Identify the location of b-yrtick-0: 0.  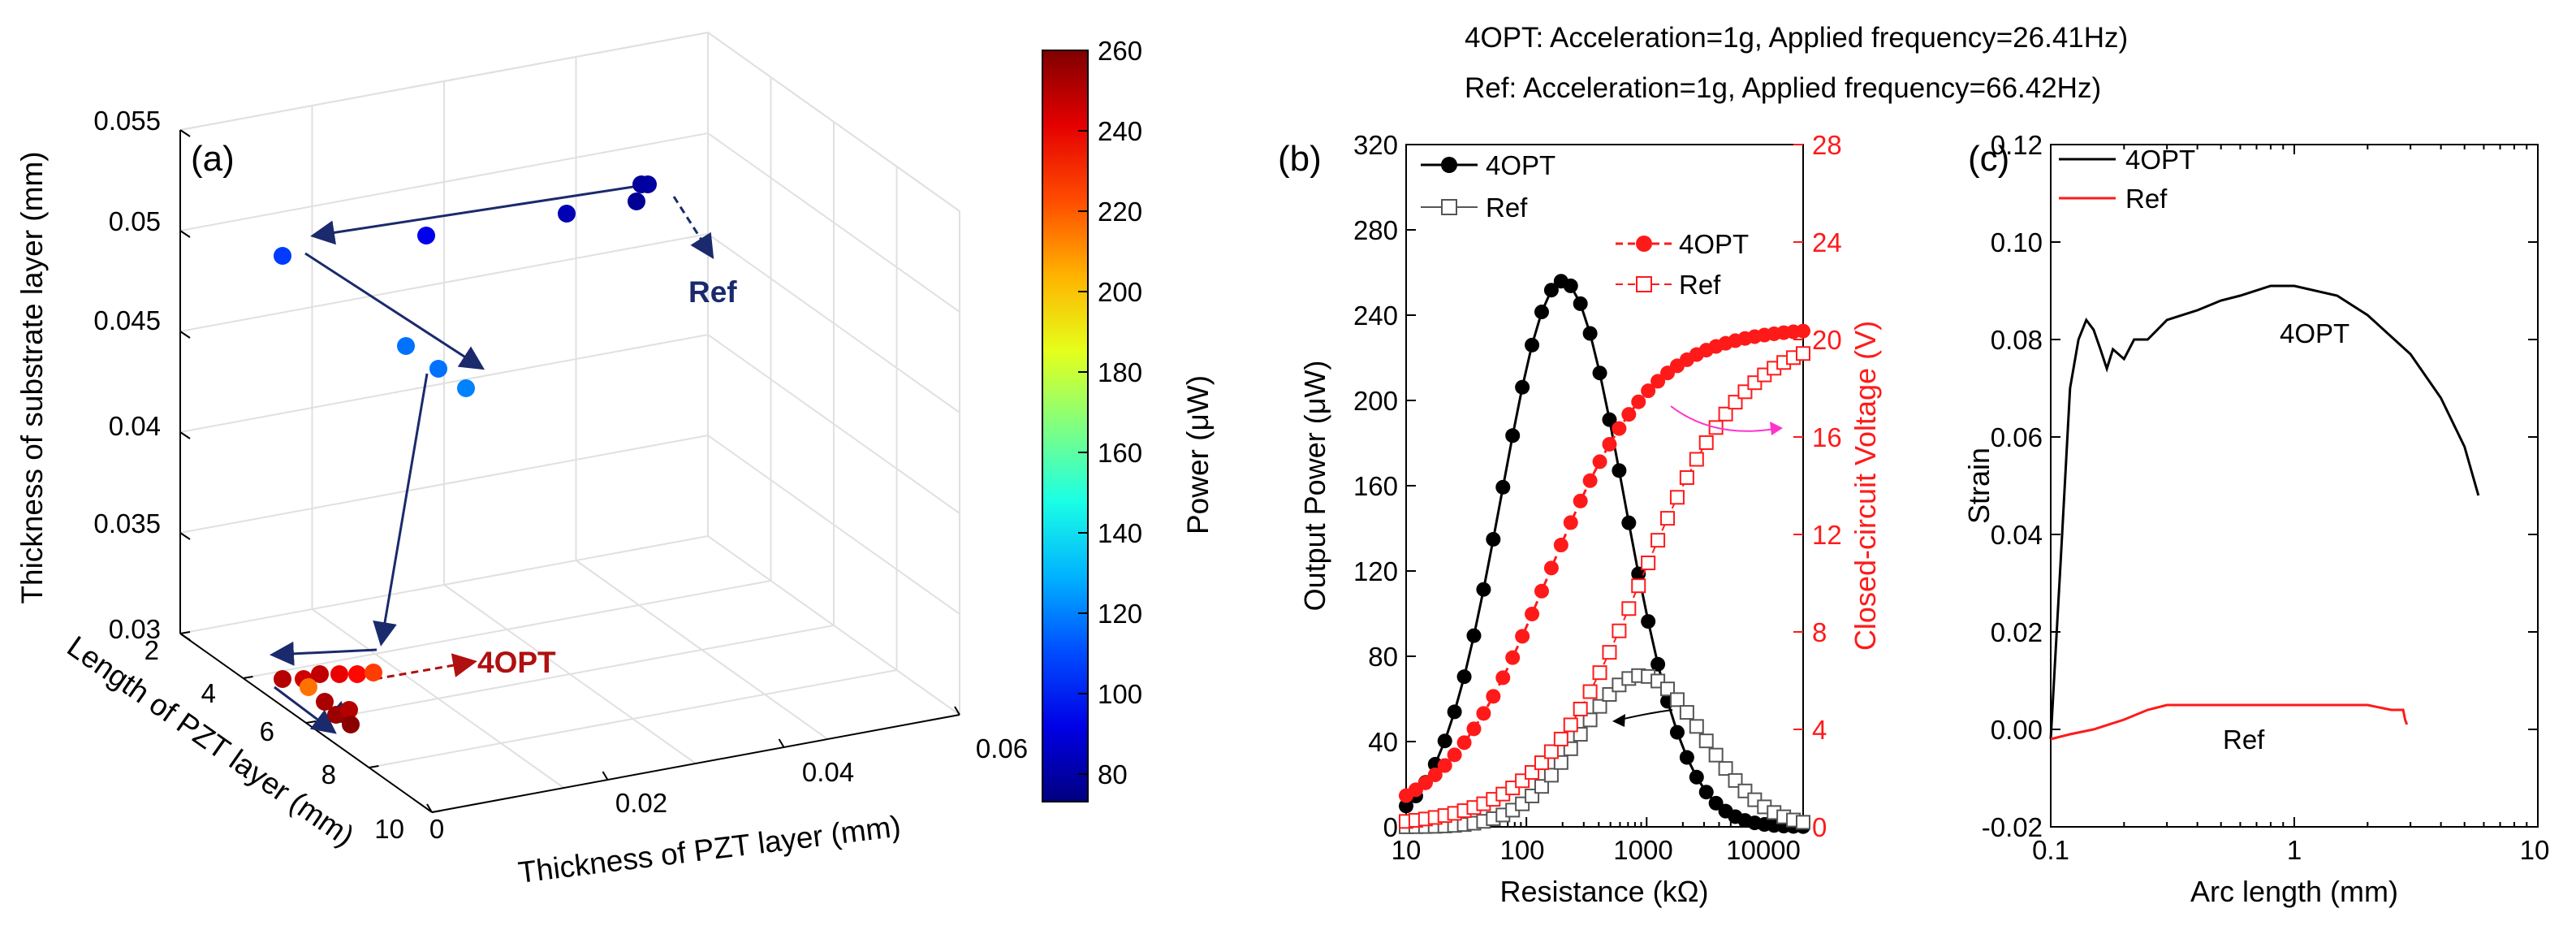
(1819, 827).